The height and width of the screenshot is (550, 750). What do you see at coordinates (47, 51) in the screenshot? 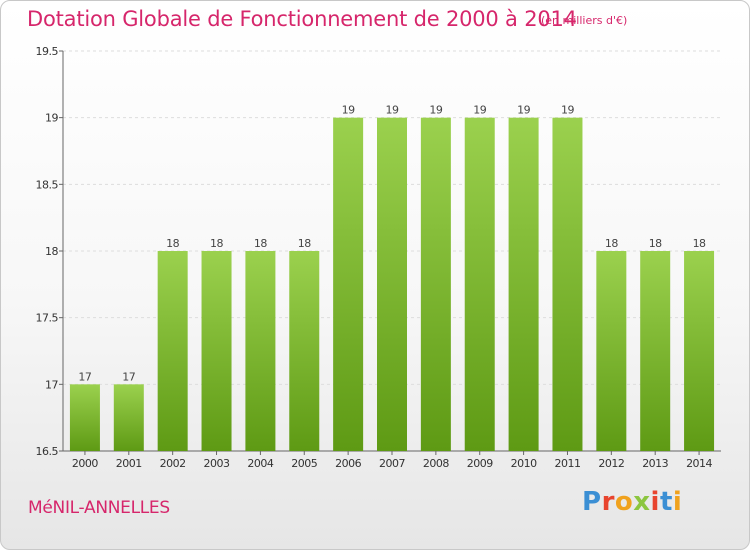
I see `y-tick-label: 19.5` at bounding box center [47, 51].